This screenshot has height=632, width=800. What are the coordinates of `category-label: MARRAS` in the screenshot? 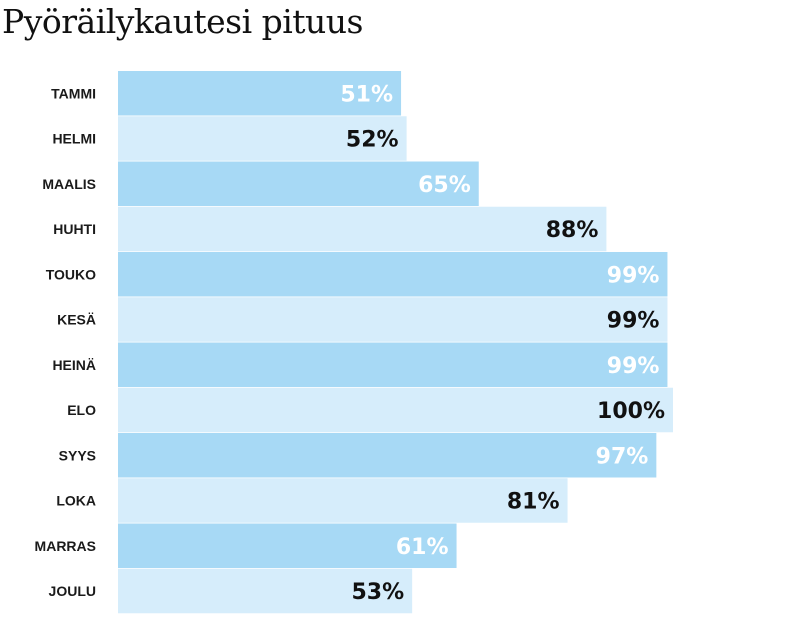 It's located at (65, 546).